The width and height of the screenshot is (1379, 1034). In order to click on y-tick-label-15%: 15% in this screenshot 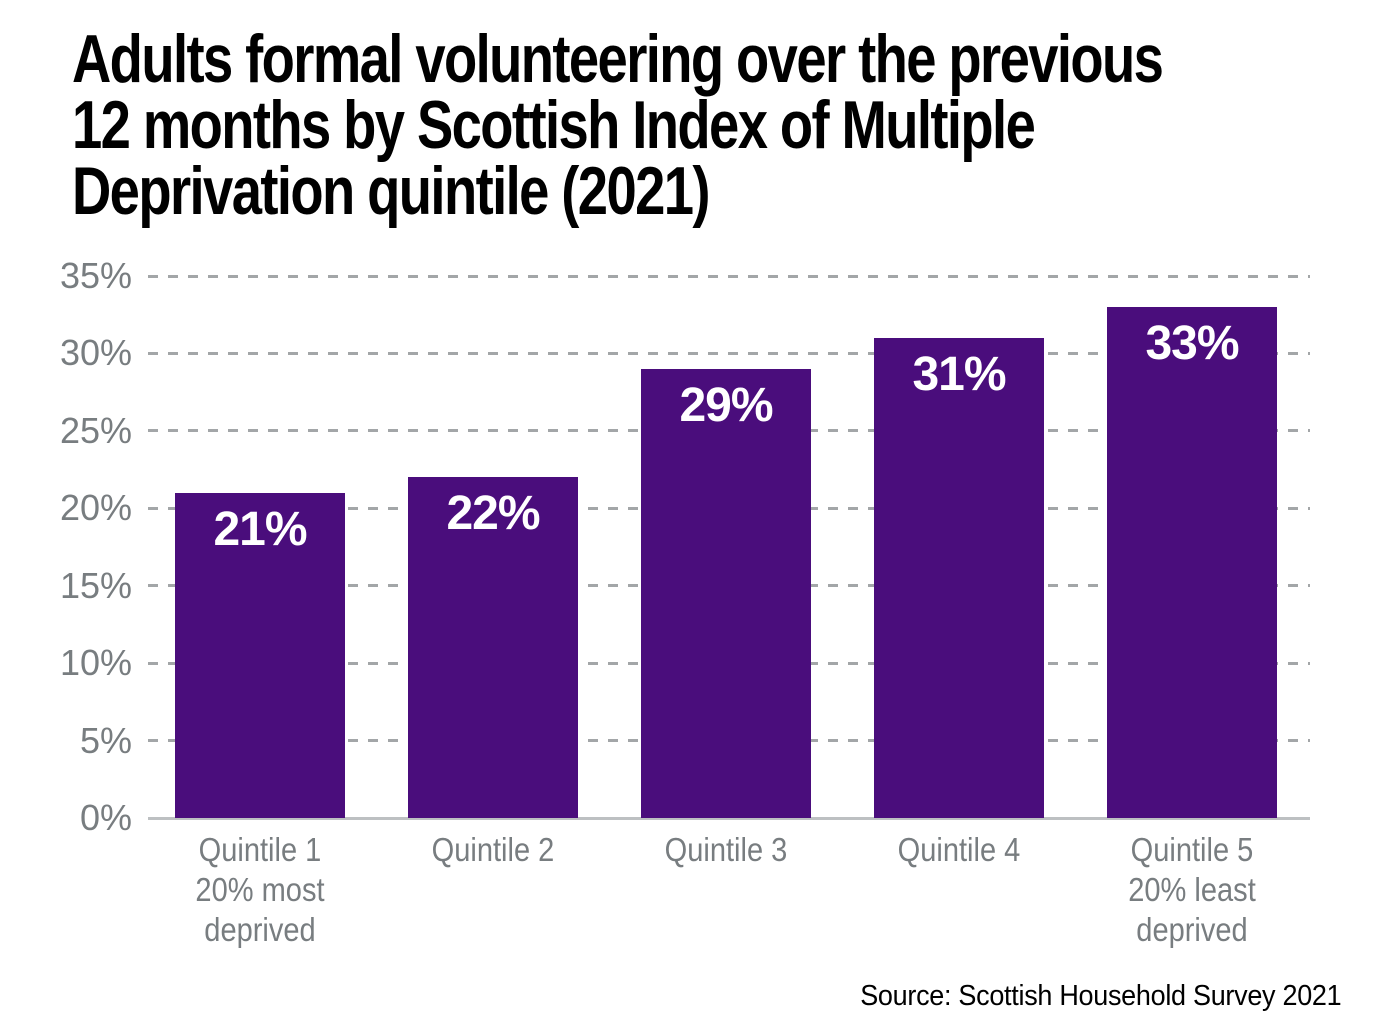, I will do `click(95, 585)`.